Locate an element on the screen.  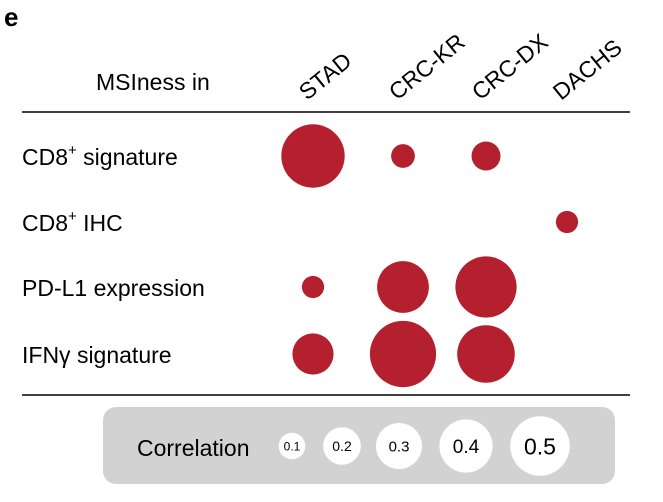
legend-entries: 0.1 0.2 0.3 0.4 0.5 is located at coordinates (424, 446).